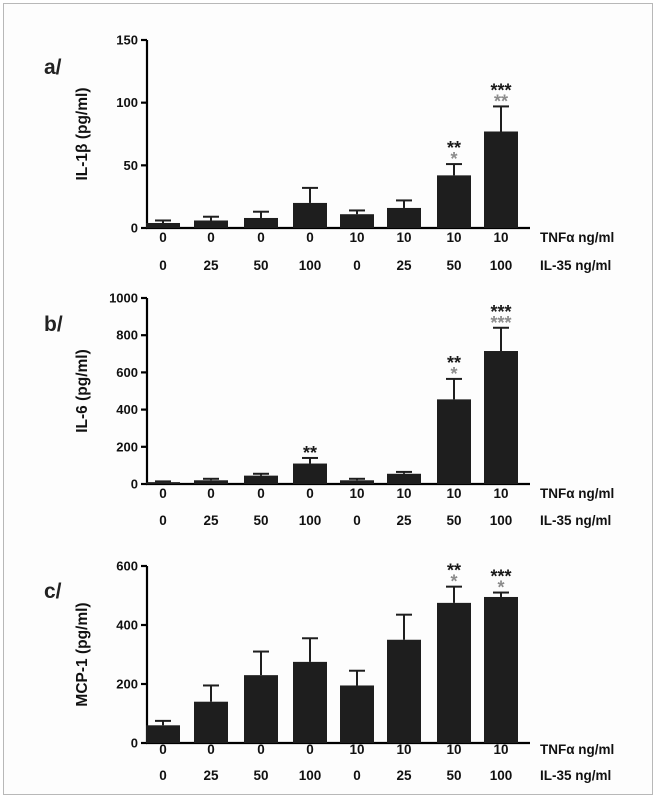  Describe the element at coordinates (82, 134) in the screenshot. I see `y-axis-label: IL-1β (pg/ml)` at that location.